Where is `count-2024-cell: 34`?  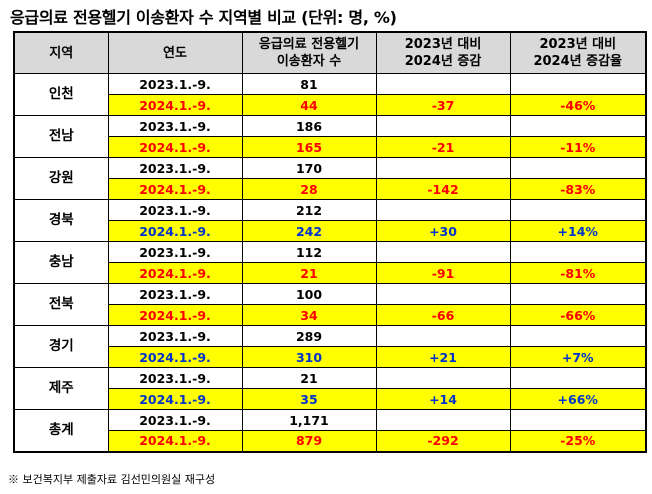
count-2024-cell: 34 is located at coordinates (309, 315).